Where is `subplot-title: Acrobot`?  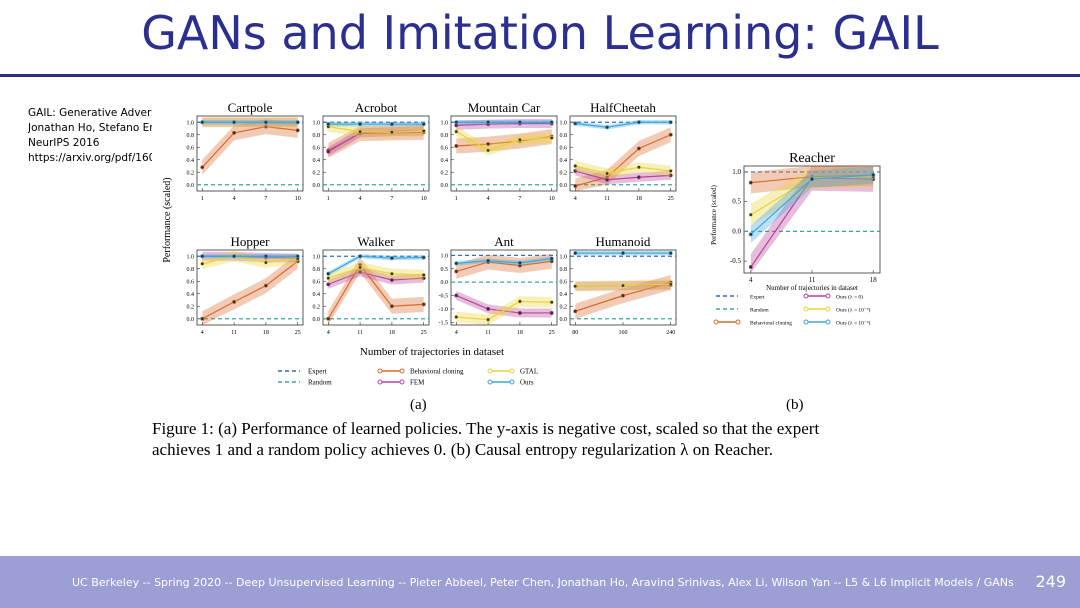 subplot-title: Acrobot is located at coordinates (376, 107).